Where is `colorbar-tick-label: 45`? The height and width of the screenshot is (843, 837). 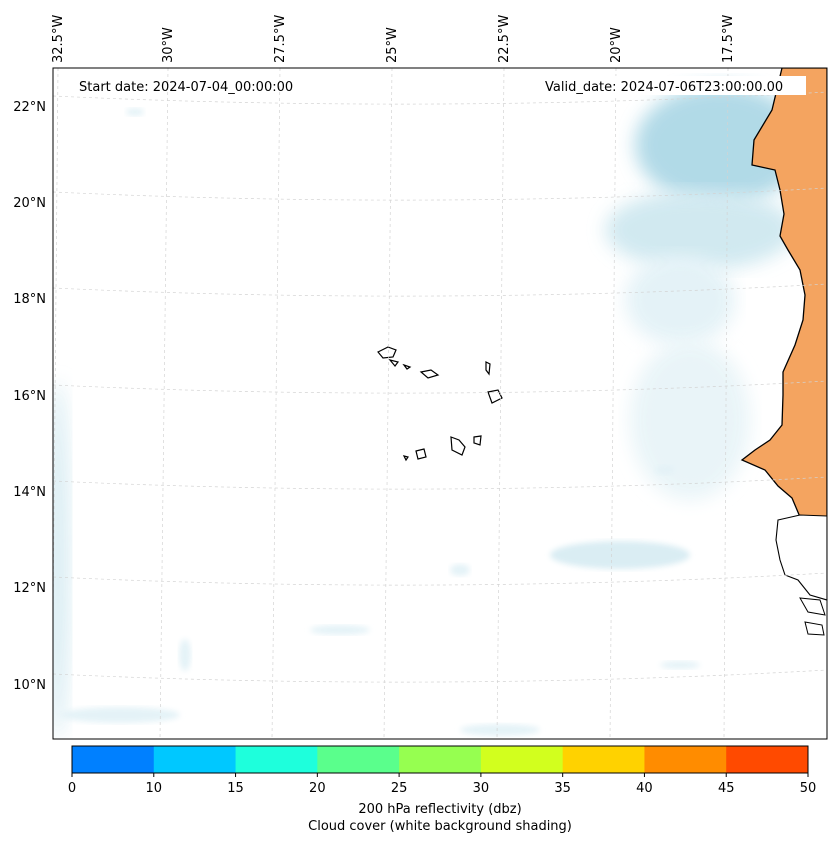 colorbar-tick-label: 45 is located at coordinates (726, 788).